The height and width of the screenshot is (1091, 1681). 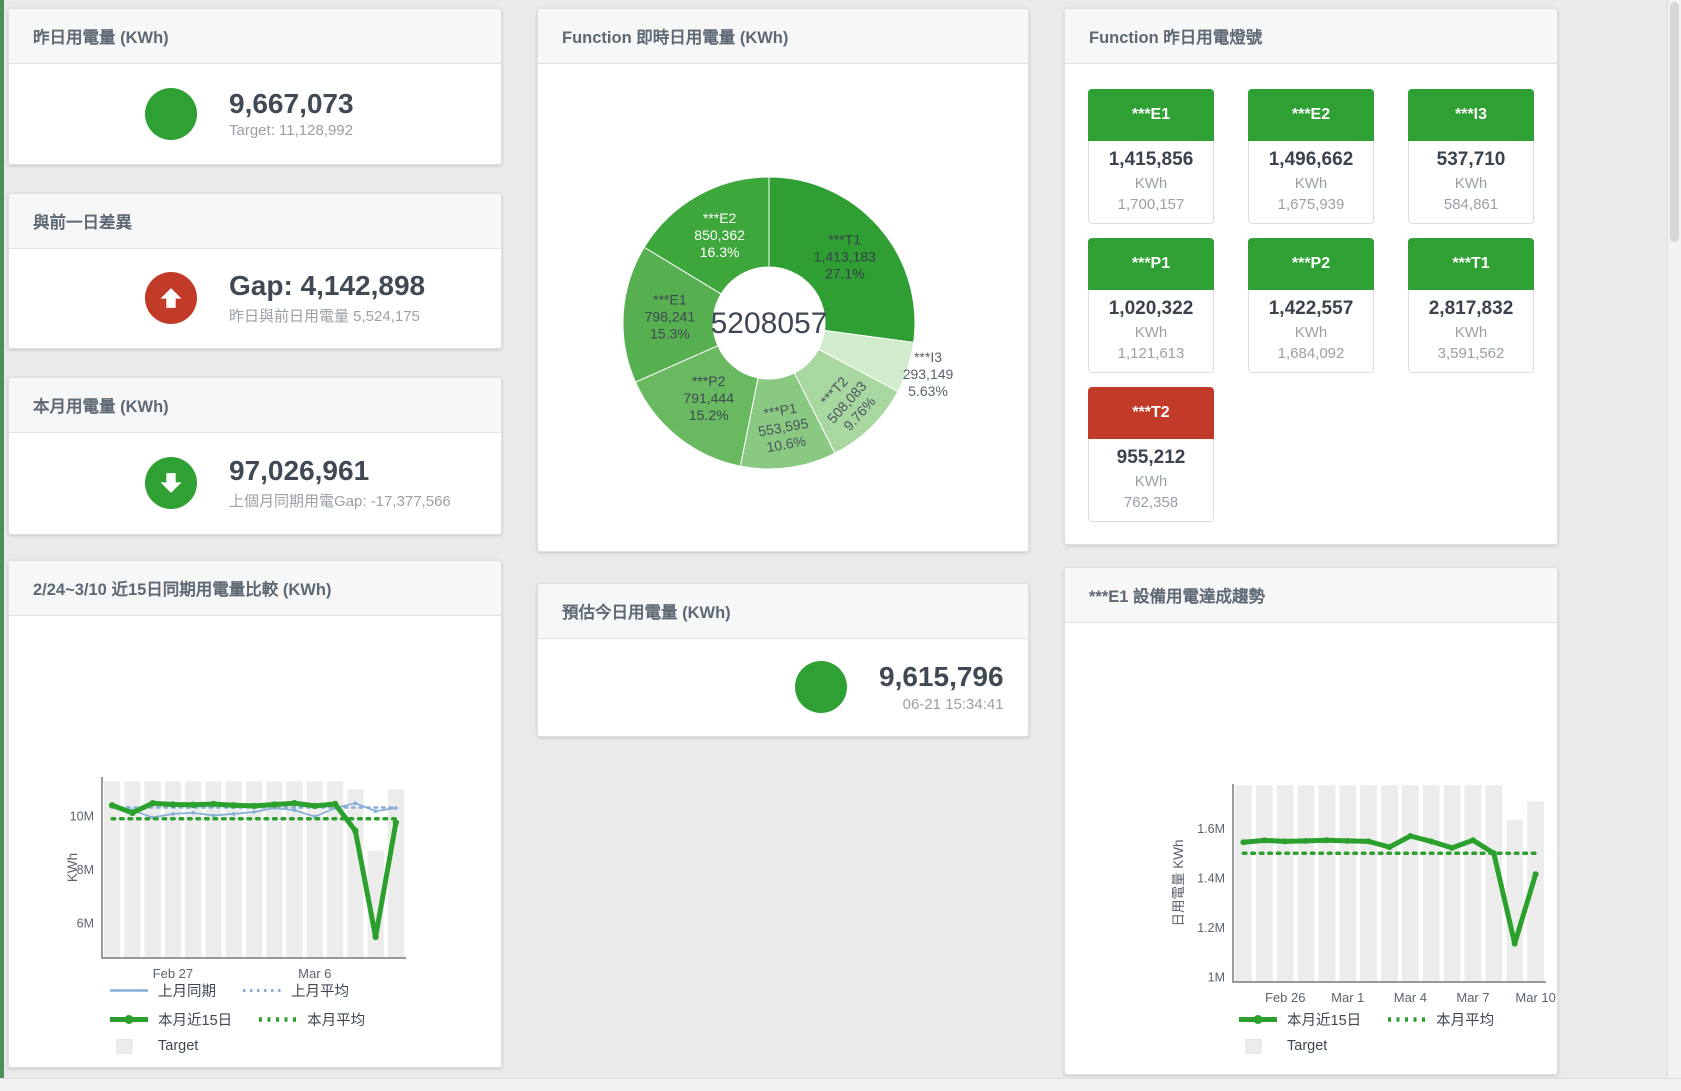 I want to click on x-tick-label: Feb 27, so click(x=173, y=973).